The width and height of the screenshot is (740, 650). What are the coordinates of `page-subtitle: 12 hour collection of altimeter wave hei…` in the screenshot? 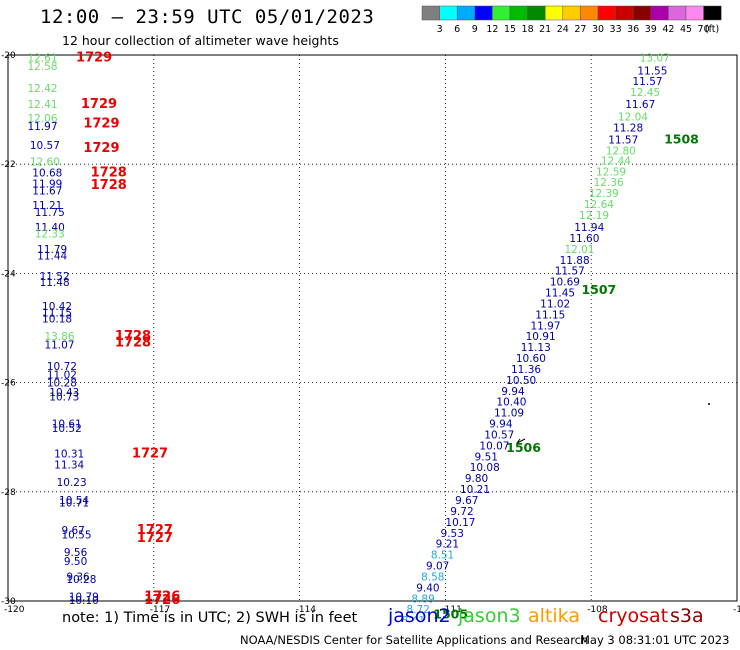 It's located at (200, 40).